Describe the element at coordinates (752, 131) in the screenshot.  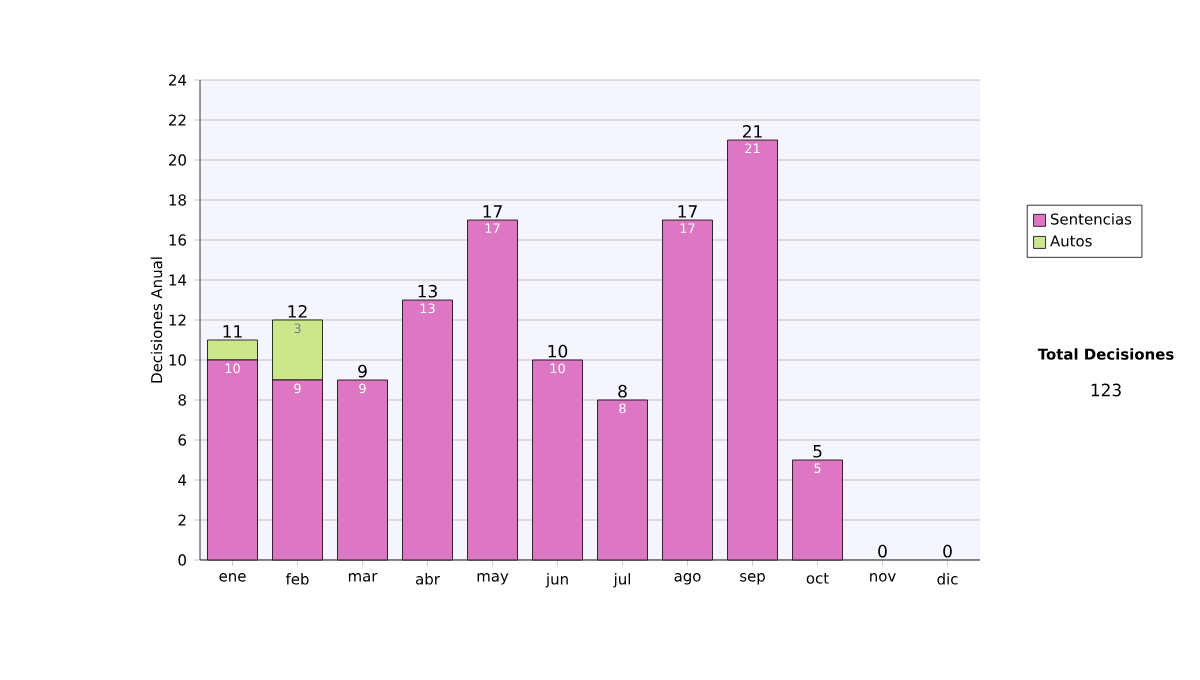
I see `total-label: 21` at that location.